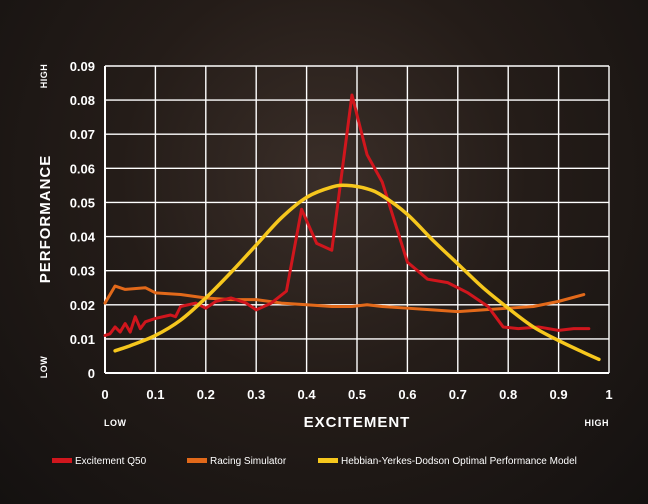 The height and width of the screenshot is (504, 648). Describe the element at coordinates (407, 394) in the screenshot. I see `x-tick-label: 0.6` at that location.